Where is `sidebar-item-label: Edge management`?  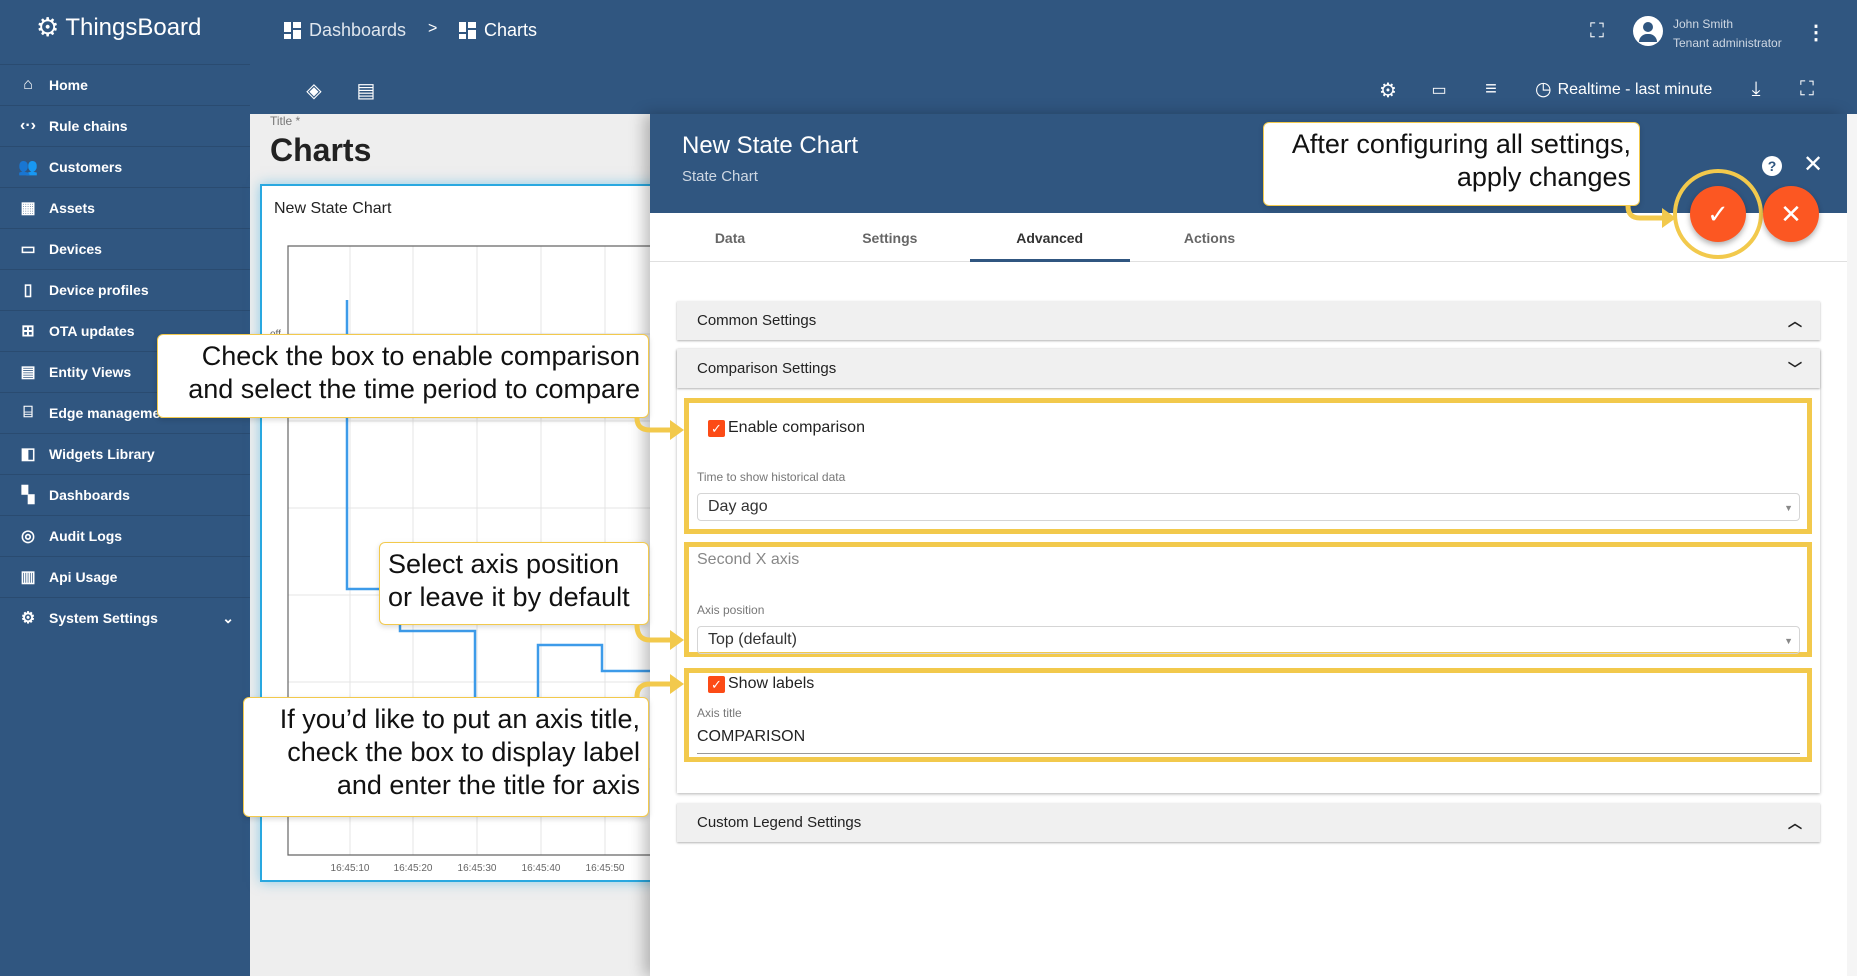
sidebar-item-label: Edge management is located at coordinates (111, 413).